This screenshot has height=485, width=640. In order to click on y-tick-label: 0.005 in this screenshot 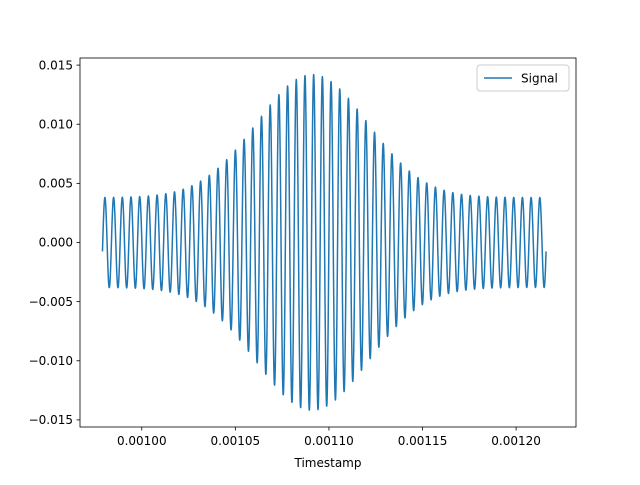, I will do `click(56, 184)`.